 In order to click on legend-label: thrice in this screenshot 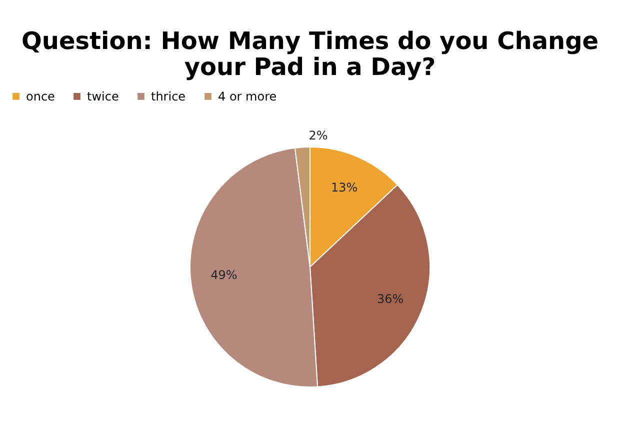, I will do `click(168, 96)`.